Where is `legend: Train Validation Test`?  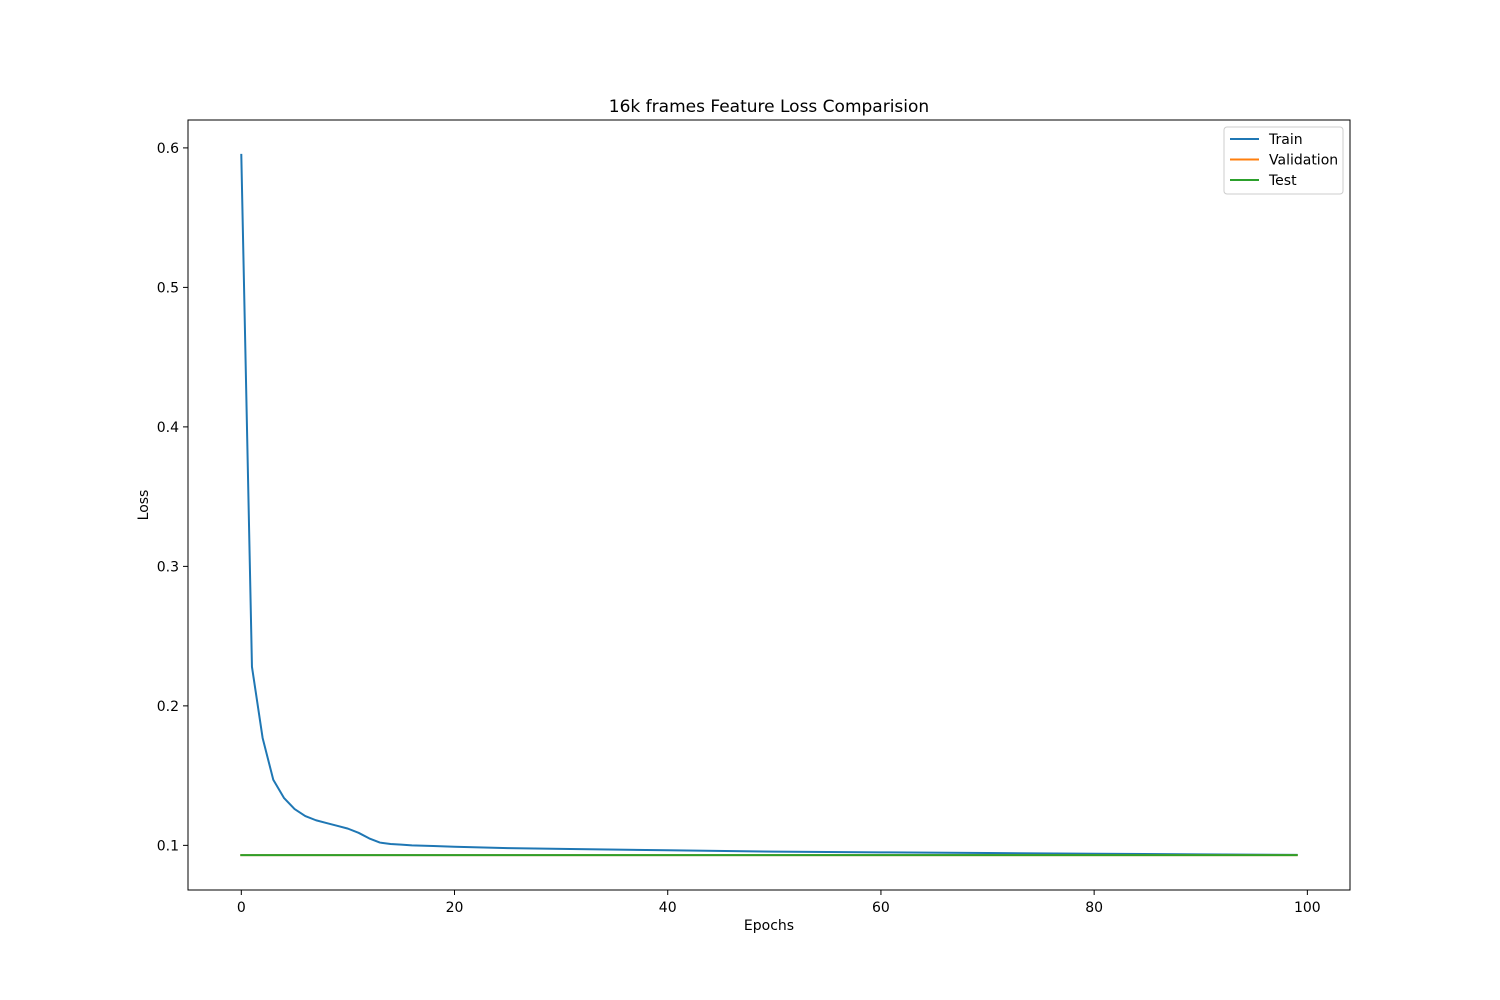 legend: Train Validation Test is located at coordinates (1283, 160).